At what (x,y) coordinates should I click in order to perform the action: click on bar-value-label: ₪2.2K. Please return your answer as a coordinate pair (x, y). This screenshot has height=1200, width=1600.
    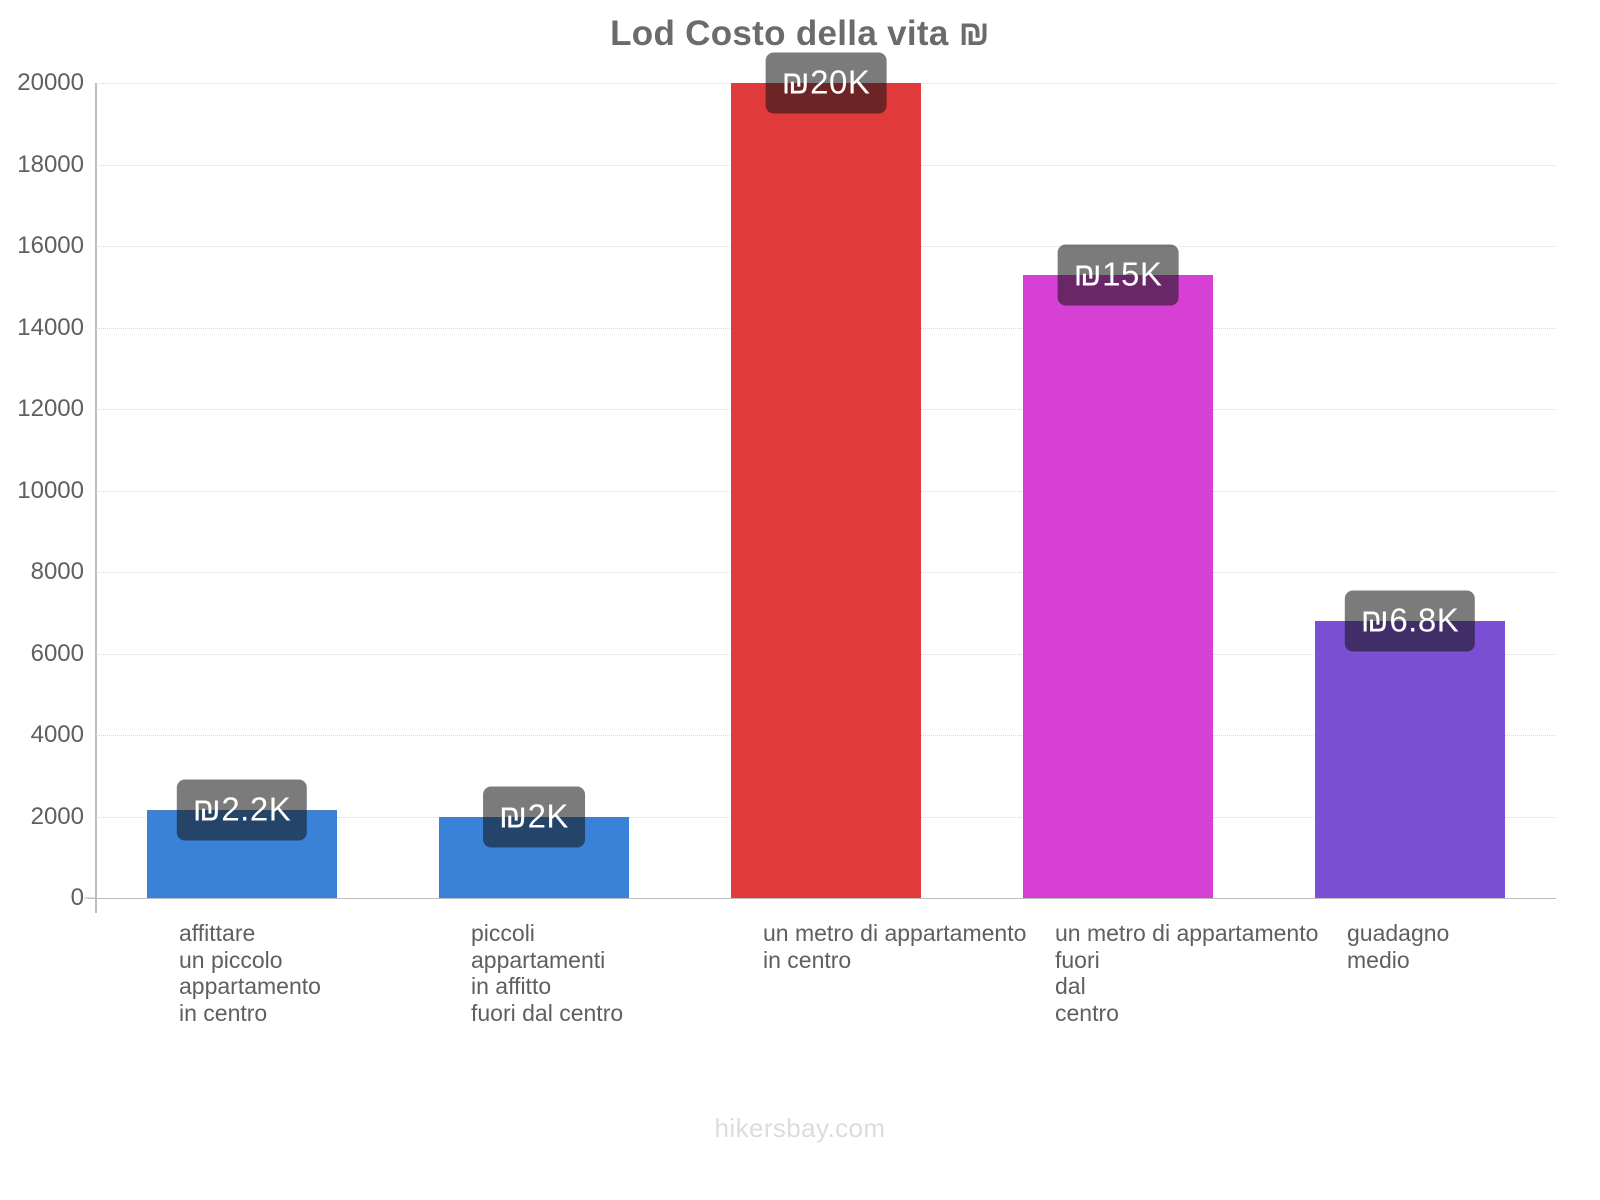
    Looking at the image, I should click on (242, 810).